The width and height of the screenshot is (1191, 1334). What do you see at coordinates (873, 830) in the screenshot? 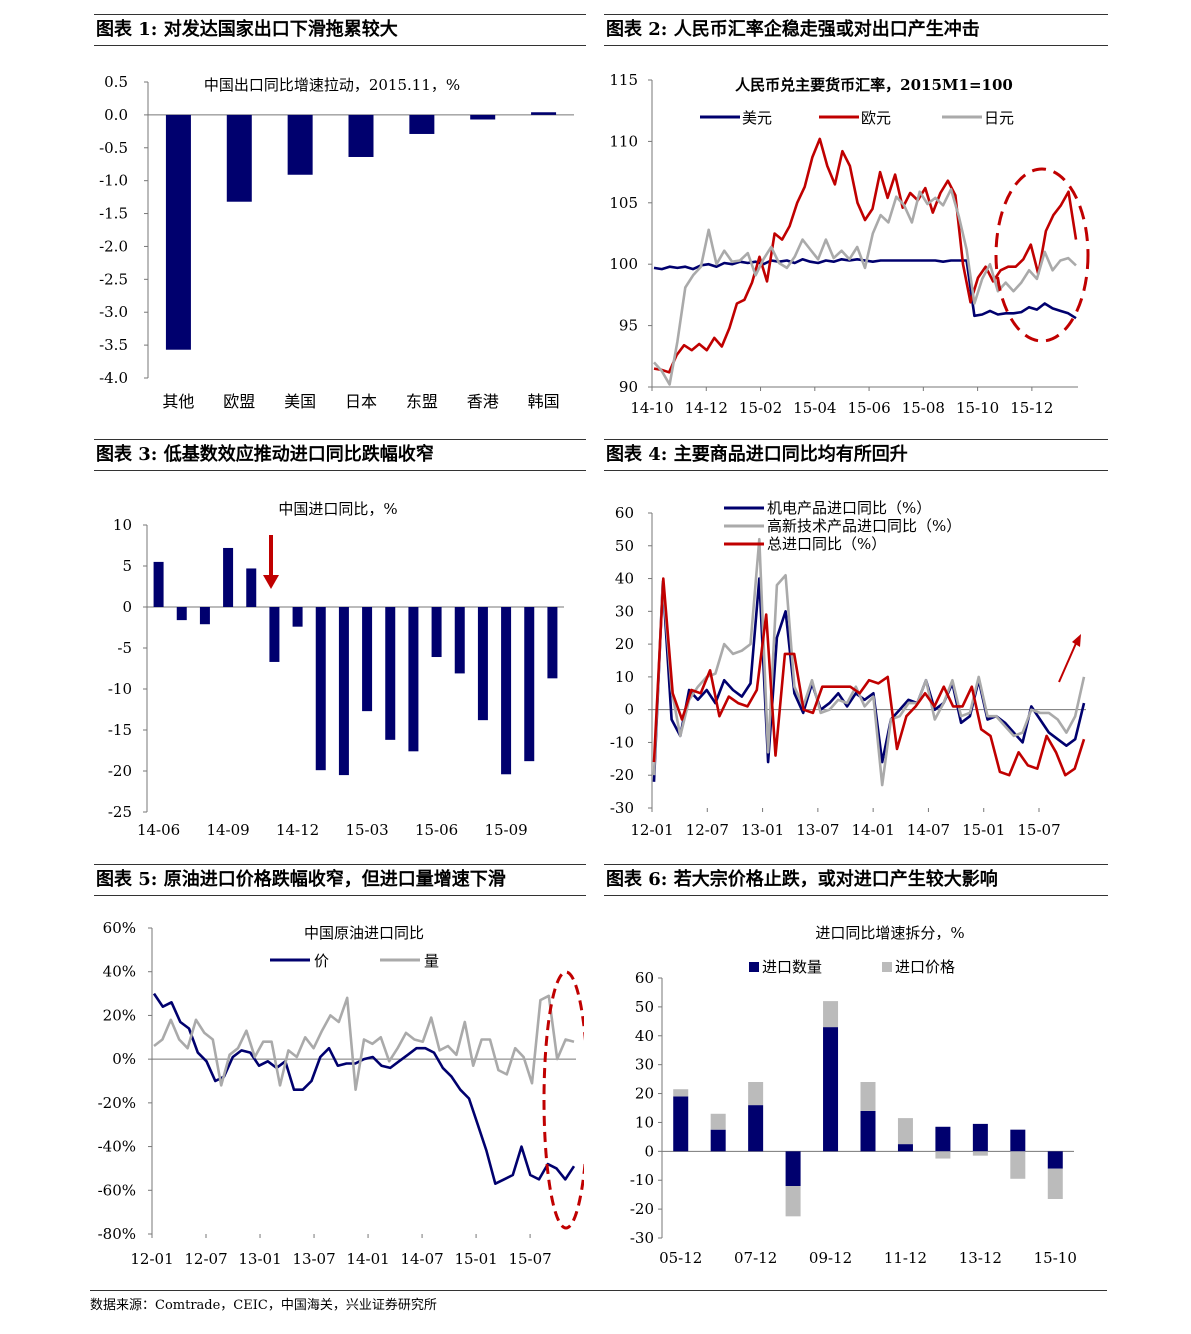
I see `x-tick-label: 14-01` at bounding box center [873, 830].